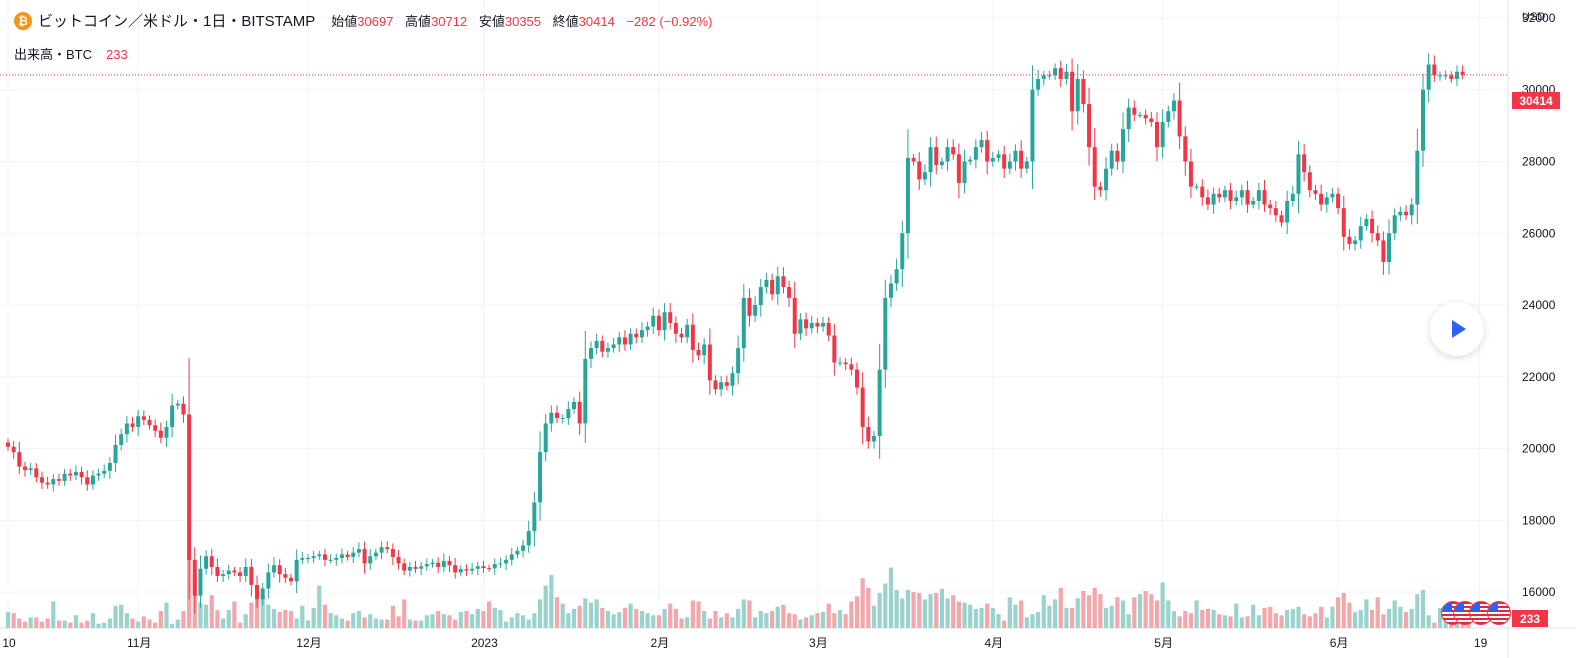 Image resolution: width=1576 pixels, height=658 pixels. What do you see at coordinates (177, 21) in the screenshot?
I see `symbol-title: ビットコイン／米ドル・1日・BITSTAMP` at bounding box center [177, 21].